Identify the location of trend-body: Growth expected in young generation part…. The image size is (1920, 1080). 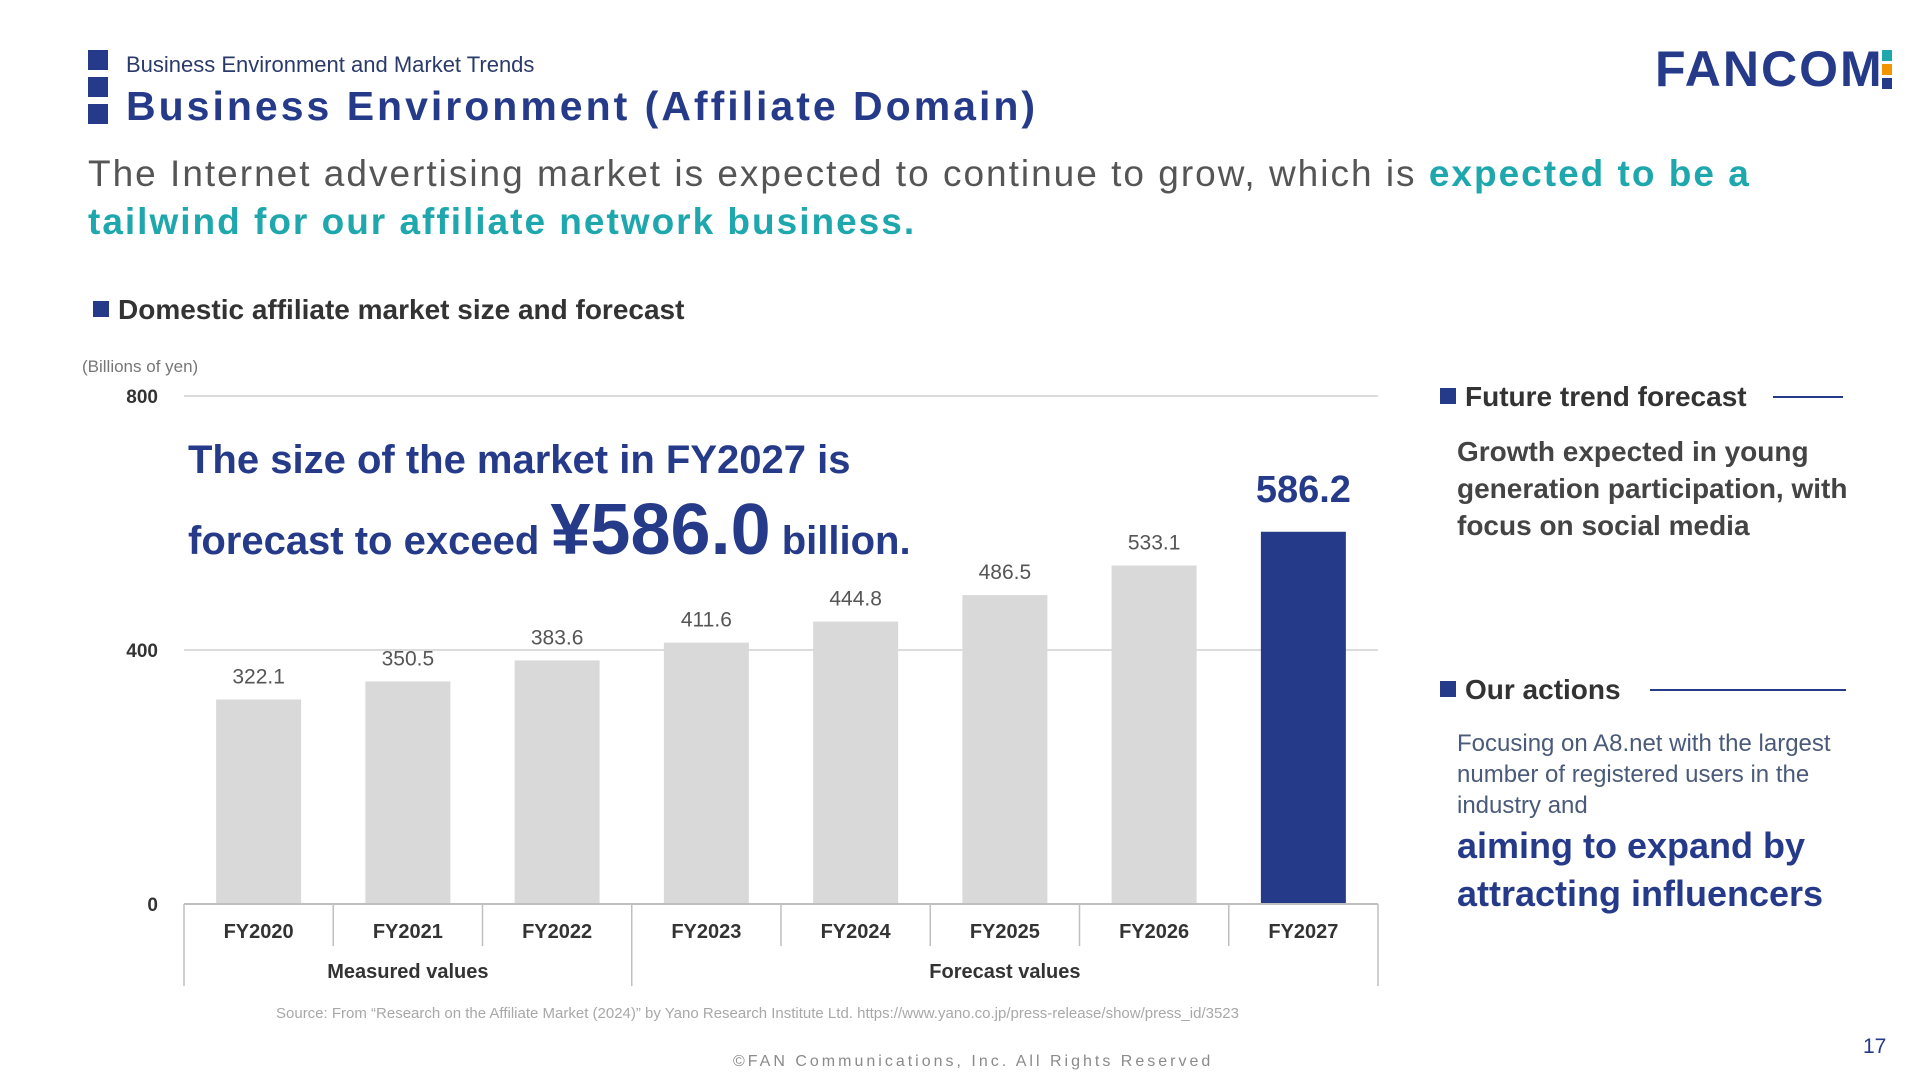
(1652, 488).